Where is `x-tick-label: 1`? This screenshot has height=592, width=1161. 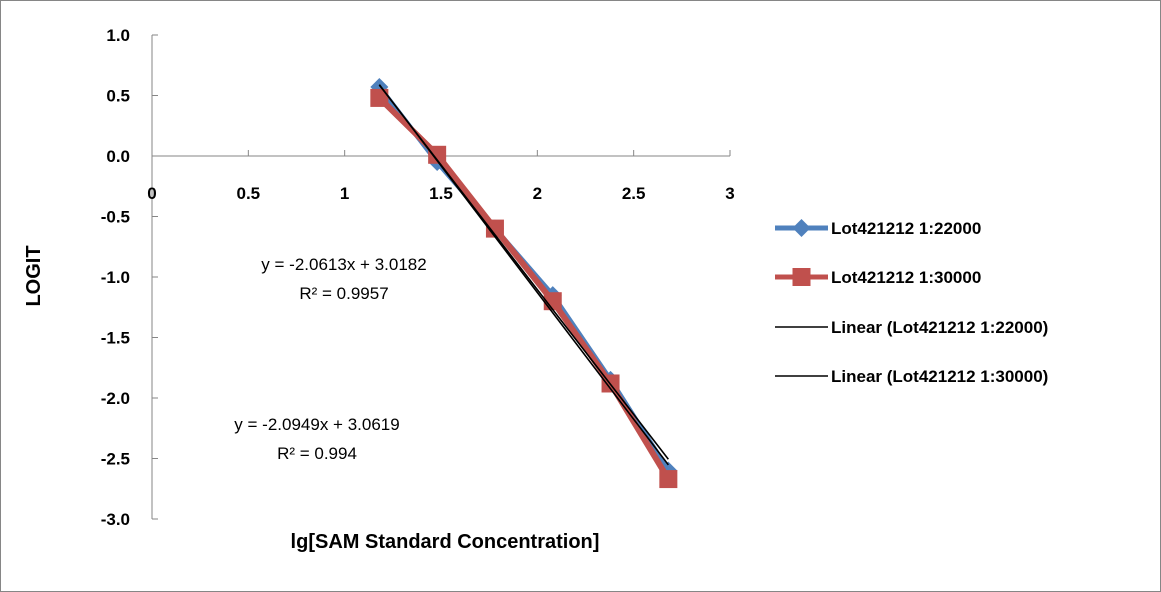 x-tick-label: 1 is located at coordinates (344, 193).